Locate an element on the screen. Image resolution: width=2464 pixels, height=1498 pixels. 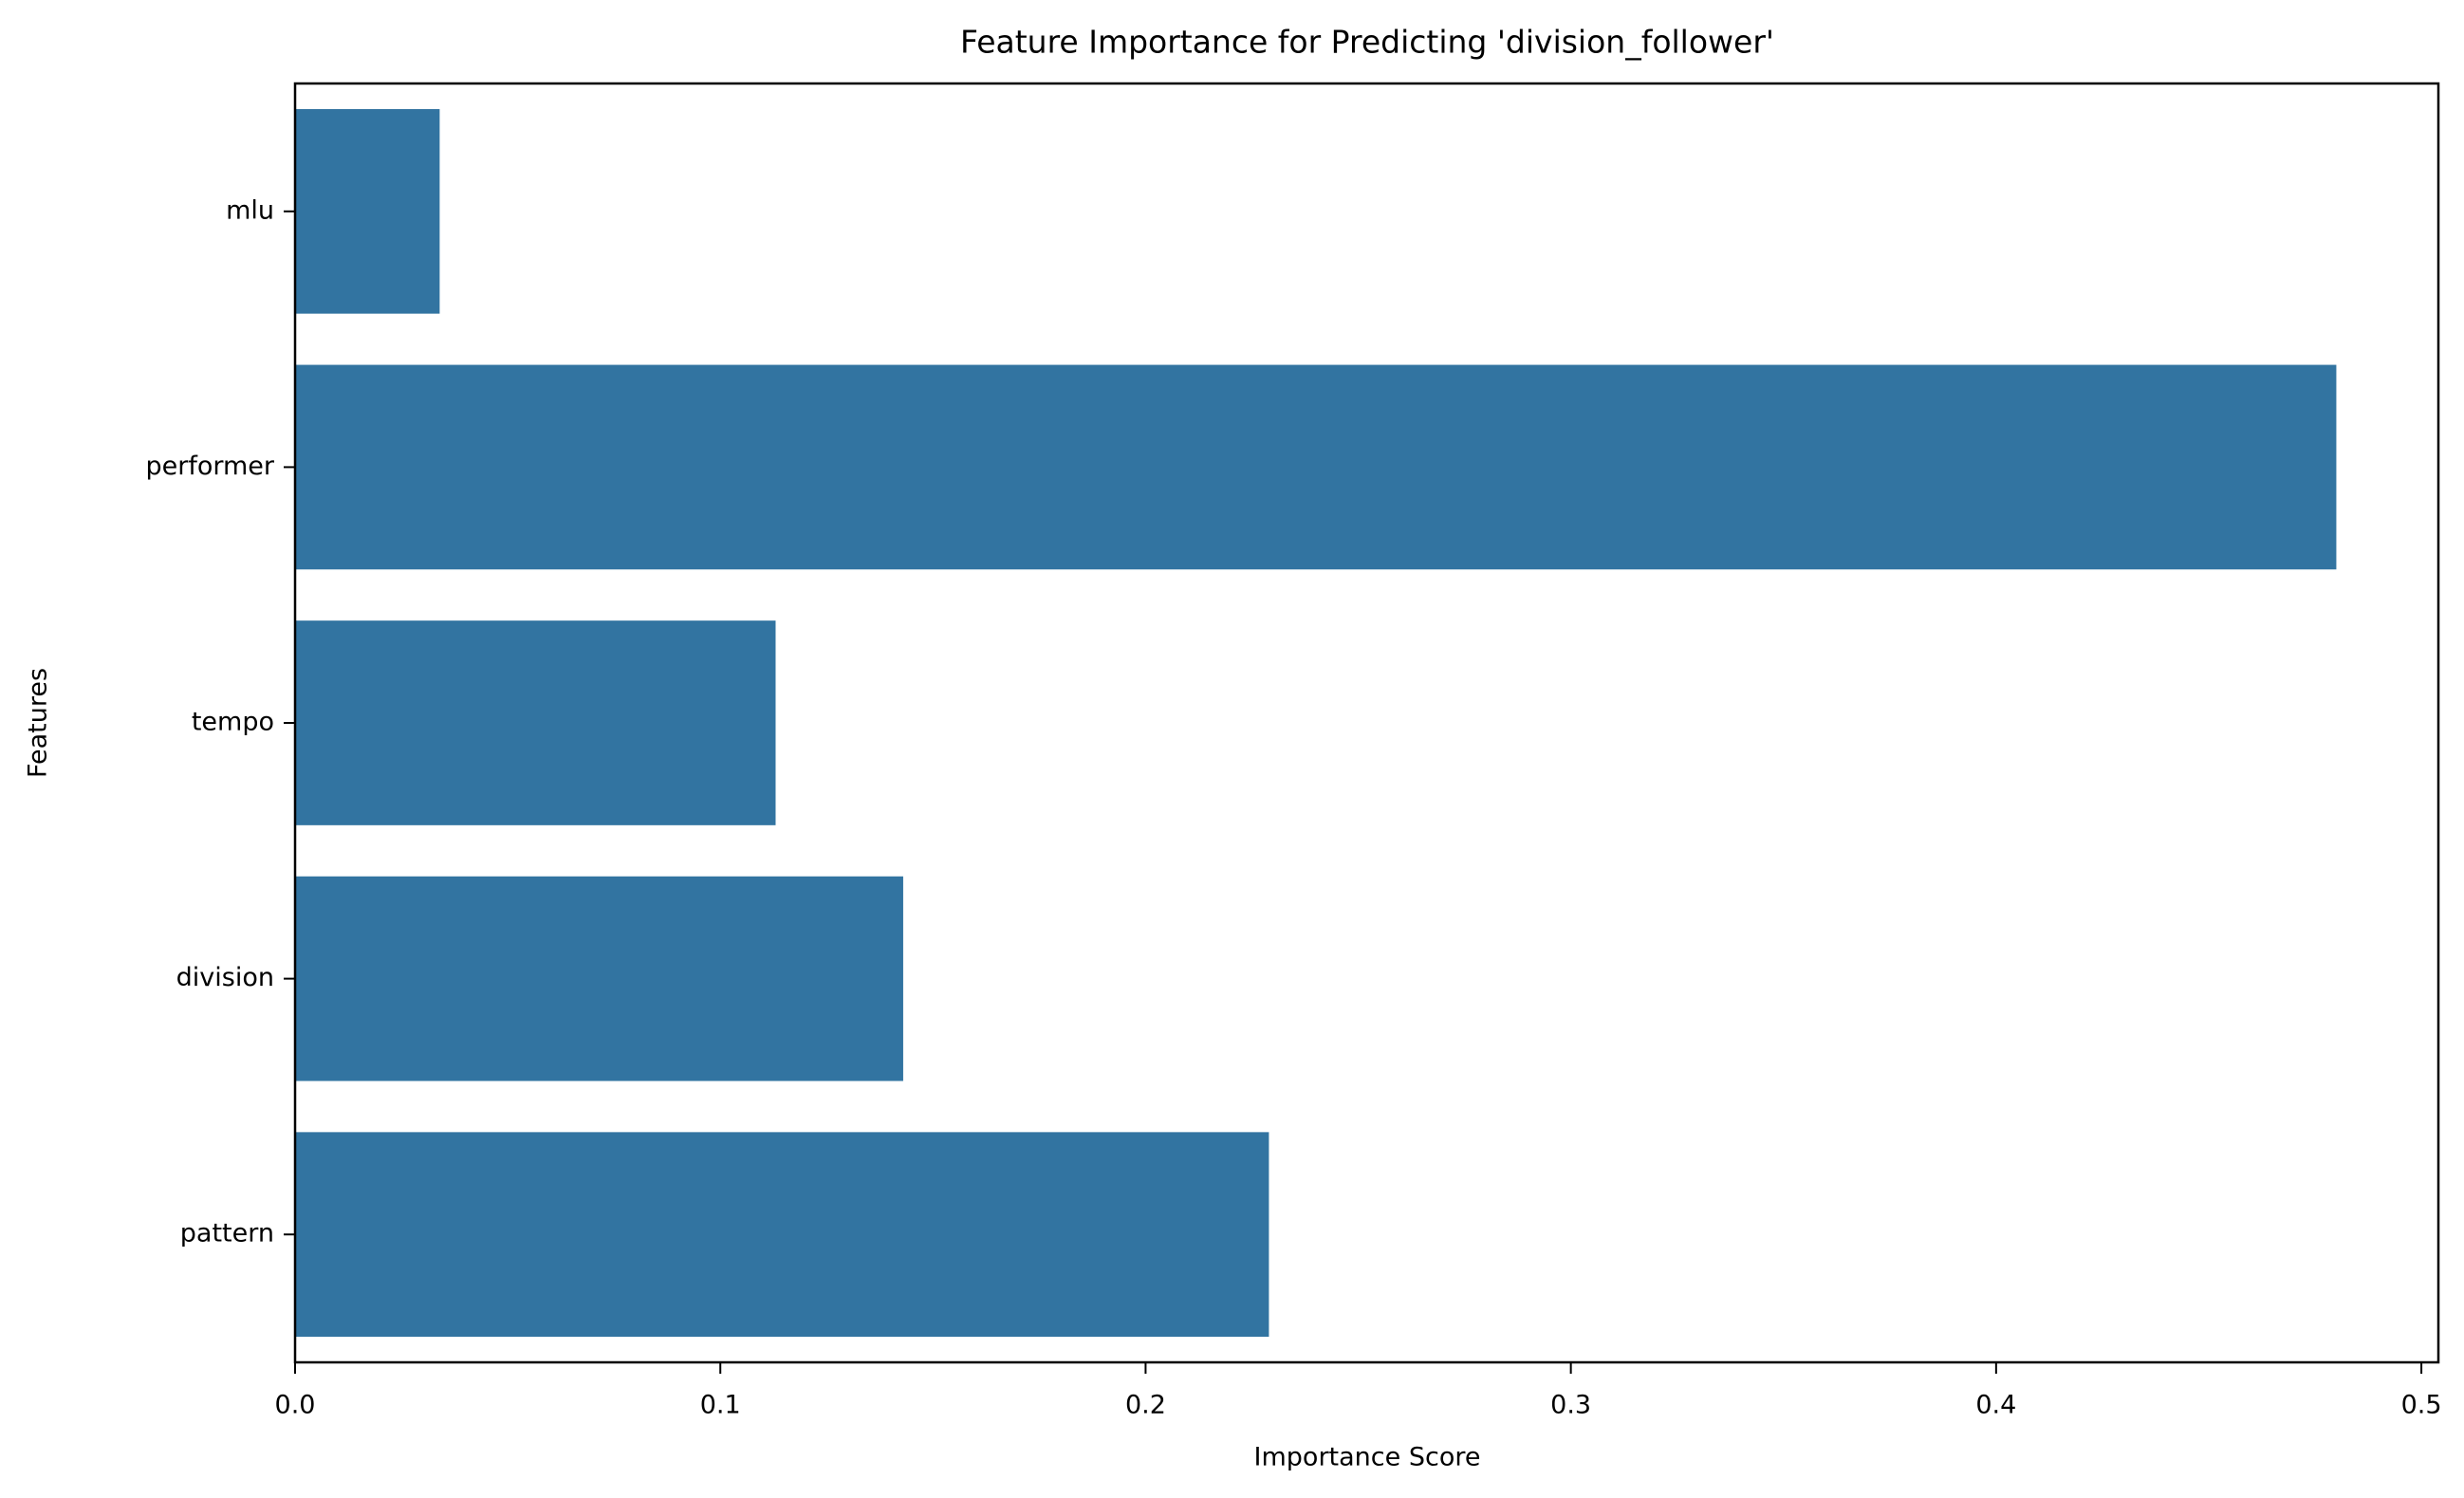
y-tick-label: performer is located at coordinates (209, 466).